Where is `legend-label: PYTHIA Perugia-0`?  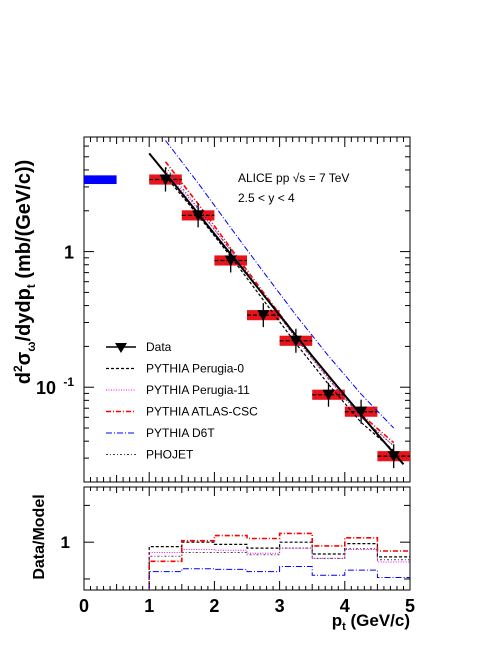 legend-label: PYTHIA Perugia-0 is located at coordinates (195, 369).